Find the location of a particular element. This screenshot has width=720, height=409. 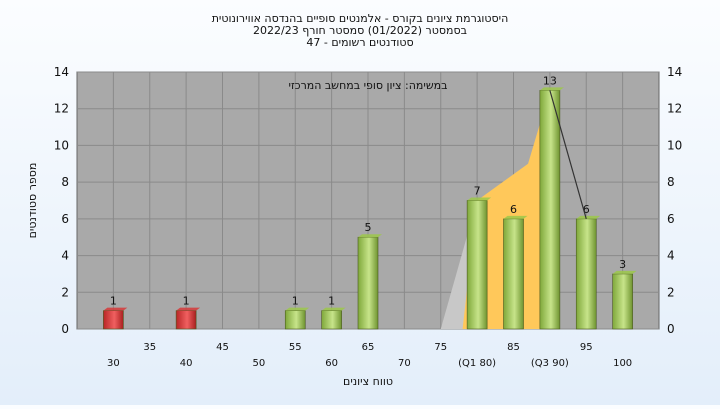

x-tick-label: 50 is located at coordinates (259, 363).